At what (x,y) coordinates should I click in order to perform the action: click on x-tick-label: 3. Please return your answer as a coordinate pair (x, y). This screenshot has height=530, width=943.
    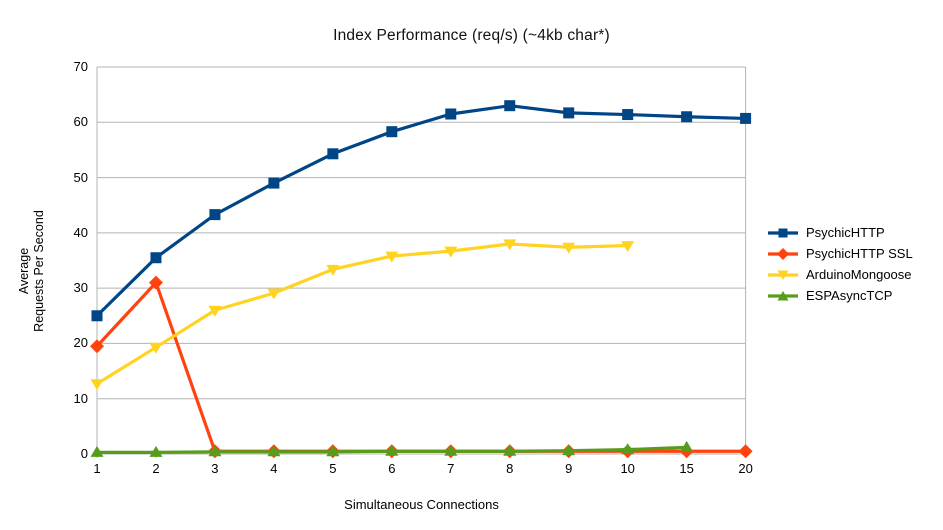
    Looking at the image, I should click on (215, 468).